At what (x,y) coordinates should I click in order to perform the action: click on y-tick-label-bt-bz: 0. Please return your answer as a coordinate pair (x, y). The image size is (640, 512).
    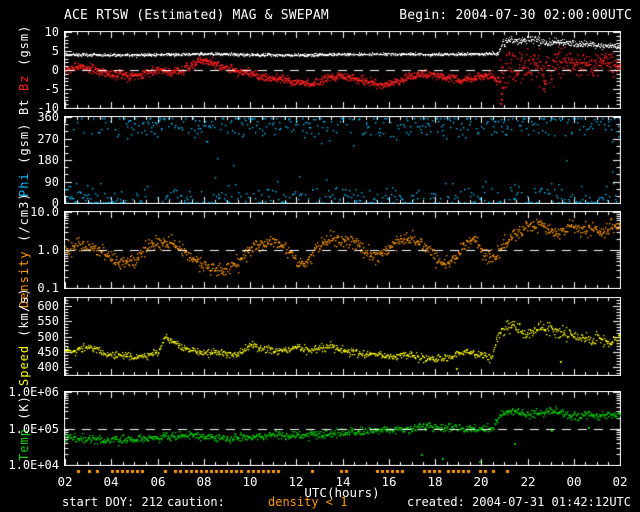
    Looking at the image, I should click on (55, 70).